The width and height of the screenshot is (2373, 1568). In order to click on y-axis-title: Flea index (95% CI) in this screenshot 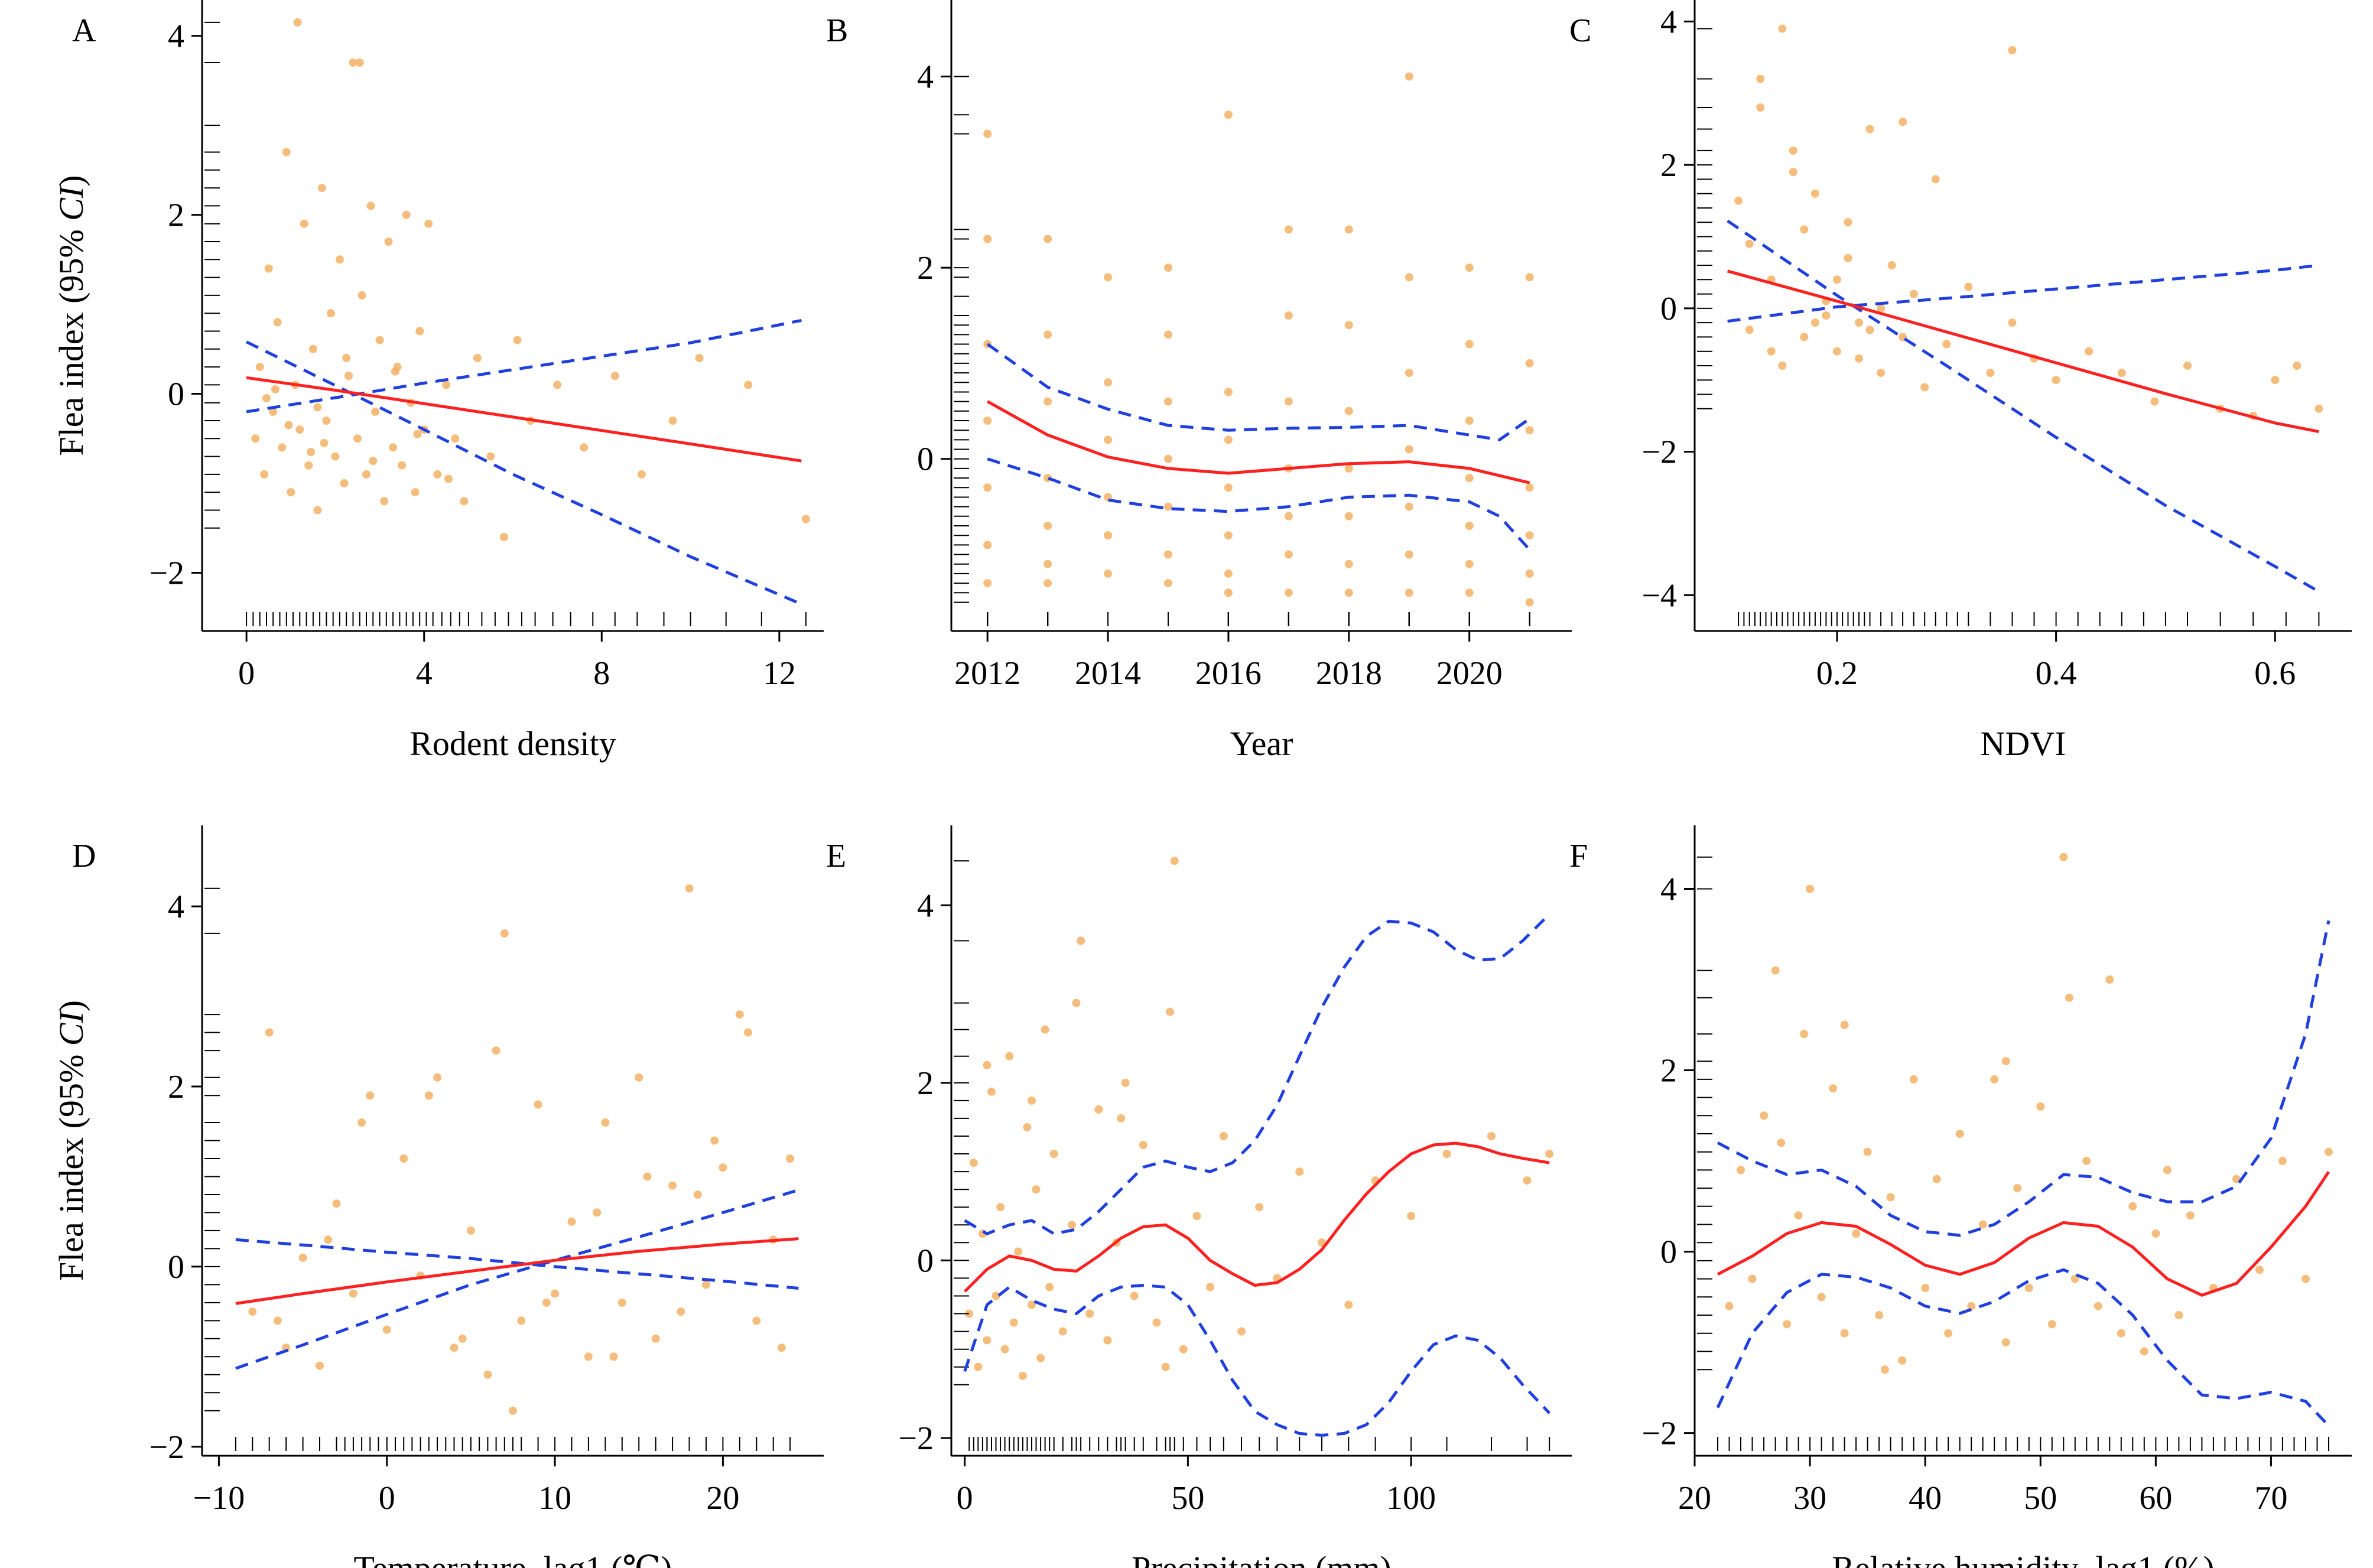, I will do `click(71, 315)`.